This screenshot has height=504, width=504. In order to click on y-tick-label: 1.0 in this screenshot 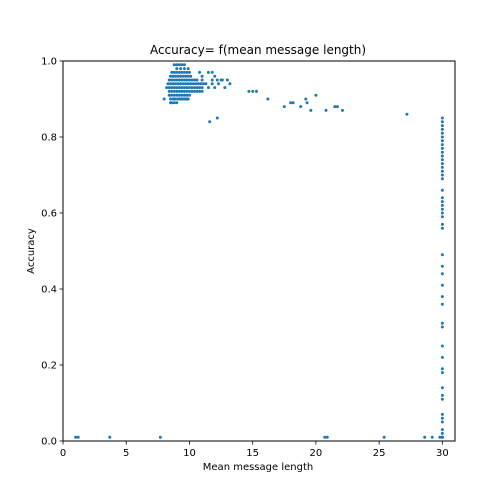, I will do `click(49, 62)`.